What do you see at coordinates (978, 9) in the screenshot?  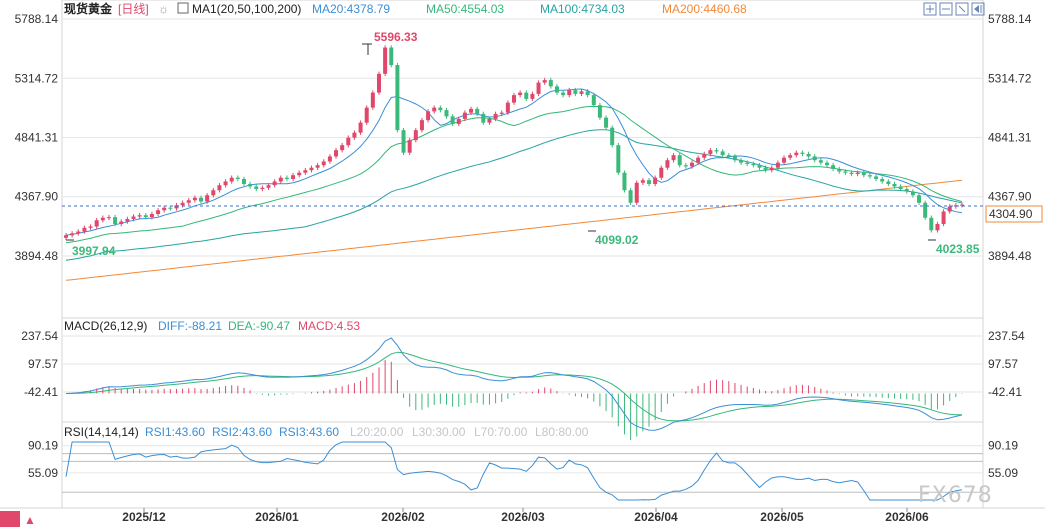 I see `scroll-end-icon` at bounding box center [978, 9].